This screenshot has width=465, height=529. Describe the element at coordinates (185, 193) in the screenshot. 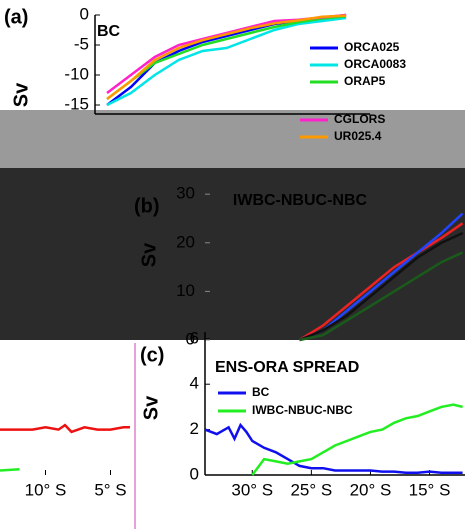

I see `y-tick-label: 30` at that location.